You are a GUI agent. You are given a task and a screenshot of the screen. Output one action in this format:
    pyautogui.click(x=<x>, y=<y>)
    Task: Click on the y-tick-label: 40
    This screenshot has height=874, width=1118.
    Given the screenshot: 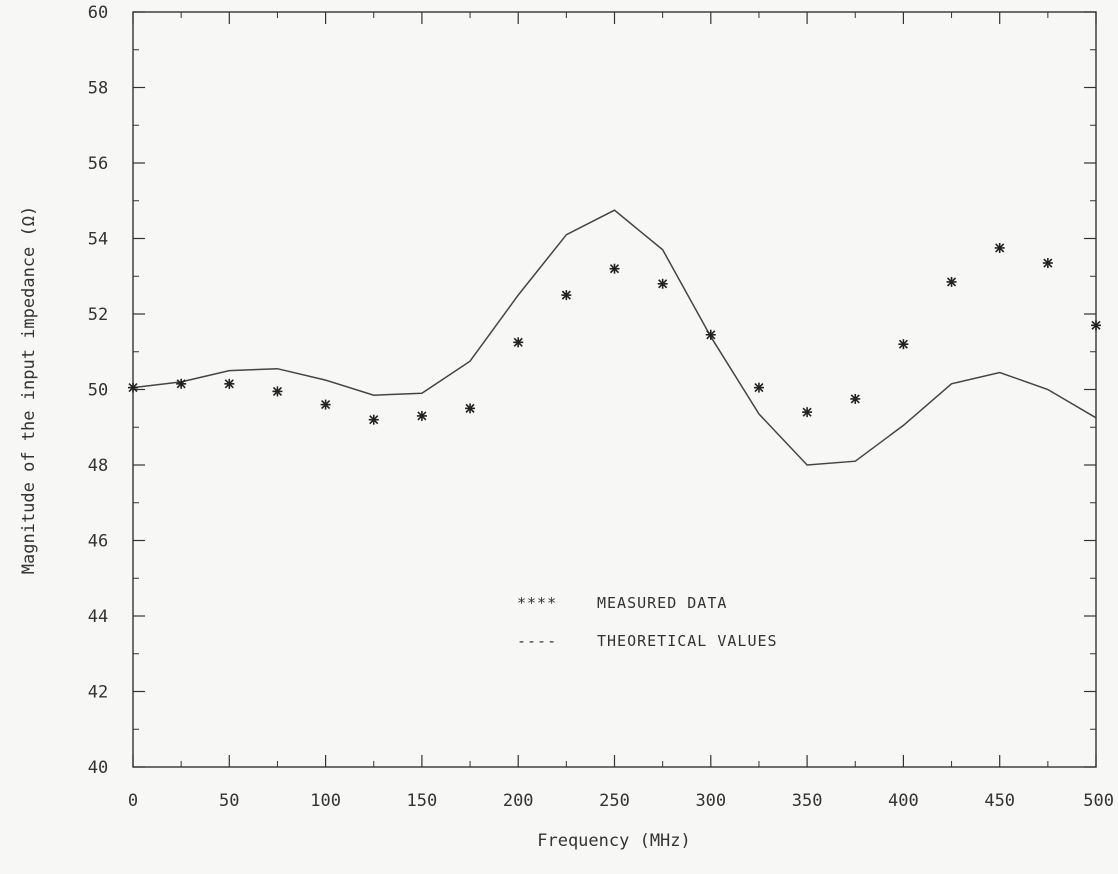 What is the action you would take?
    pyautogui.click(x=98, y=768)
    